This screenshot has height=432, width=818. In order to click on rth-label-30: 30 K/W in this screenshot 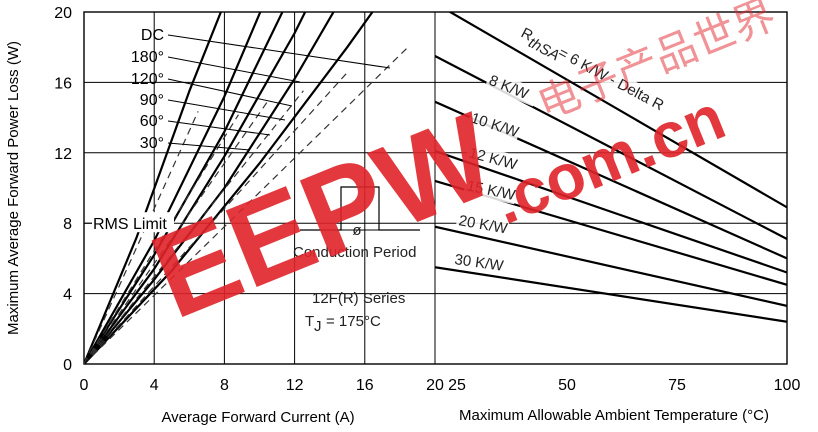, I will do `click(479, 263)`.